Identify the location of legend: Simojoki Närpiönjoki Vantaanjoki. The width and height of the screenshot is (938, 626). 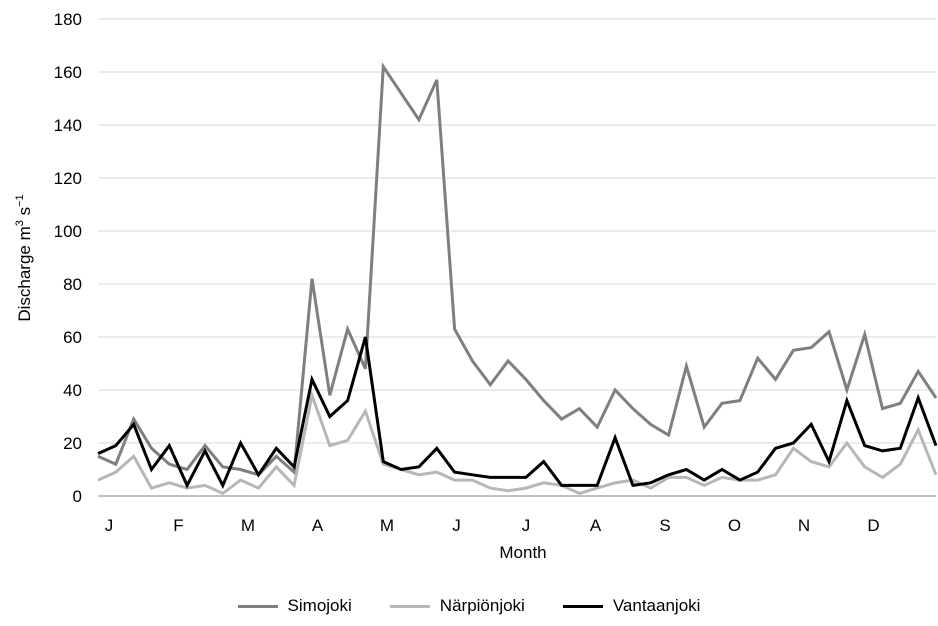
(469, 606).